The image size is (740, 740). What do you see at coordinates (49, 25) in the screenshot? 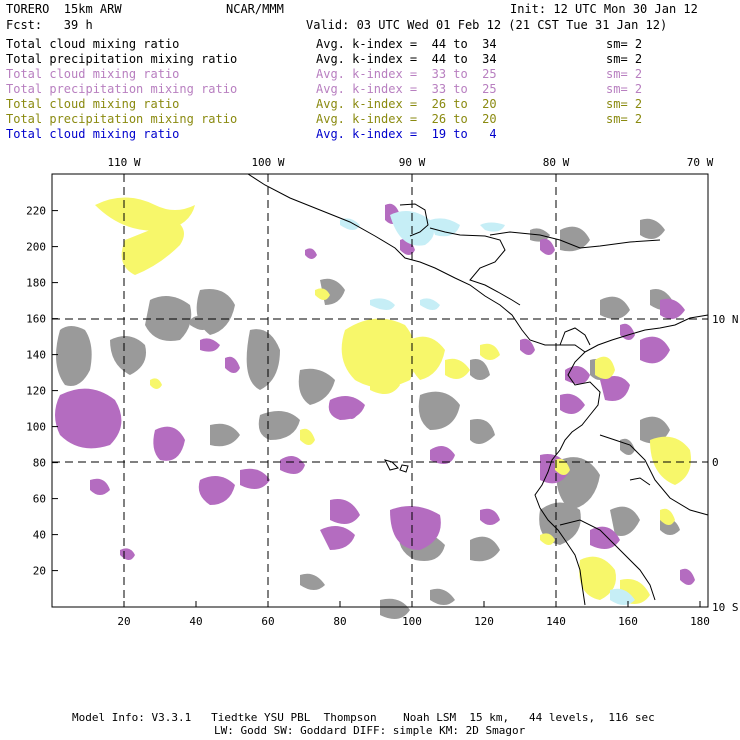
I see `forecast-hour: Fcst: 39 h` at bounding box center [49, 25].